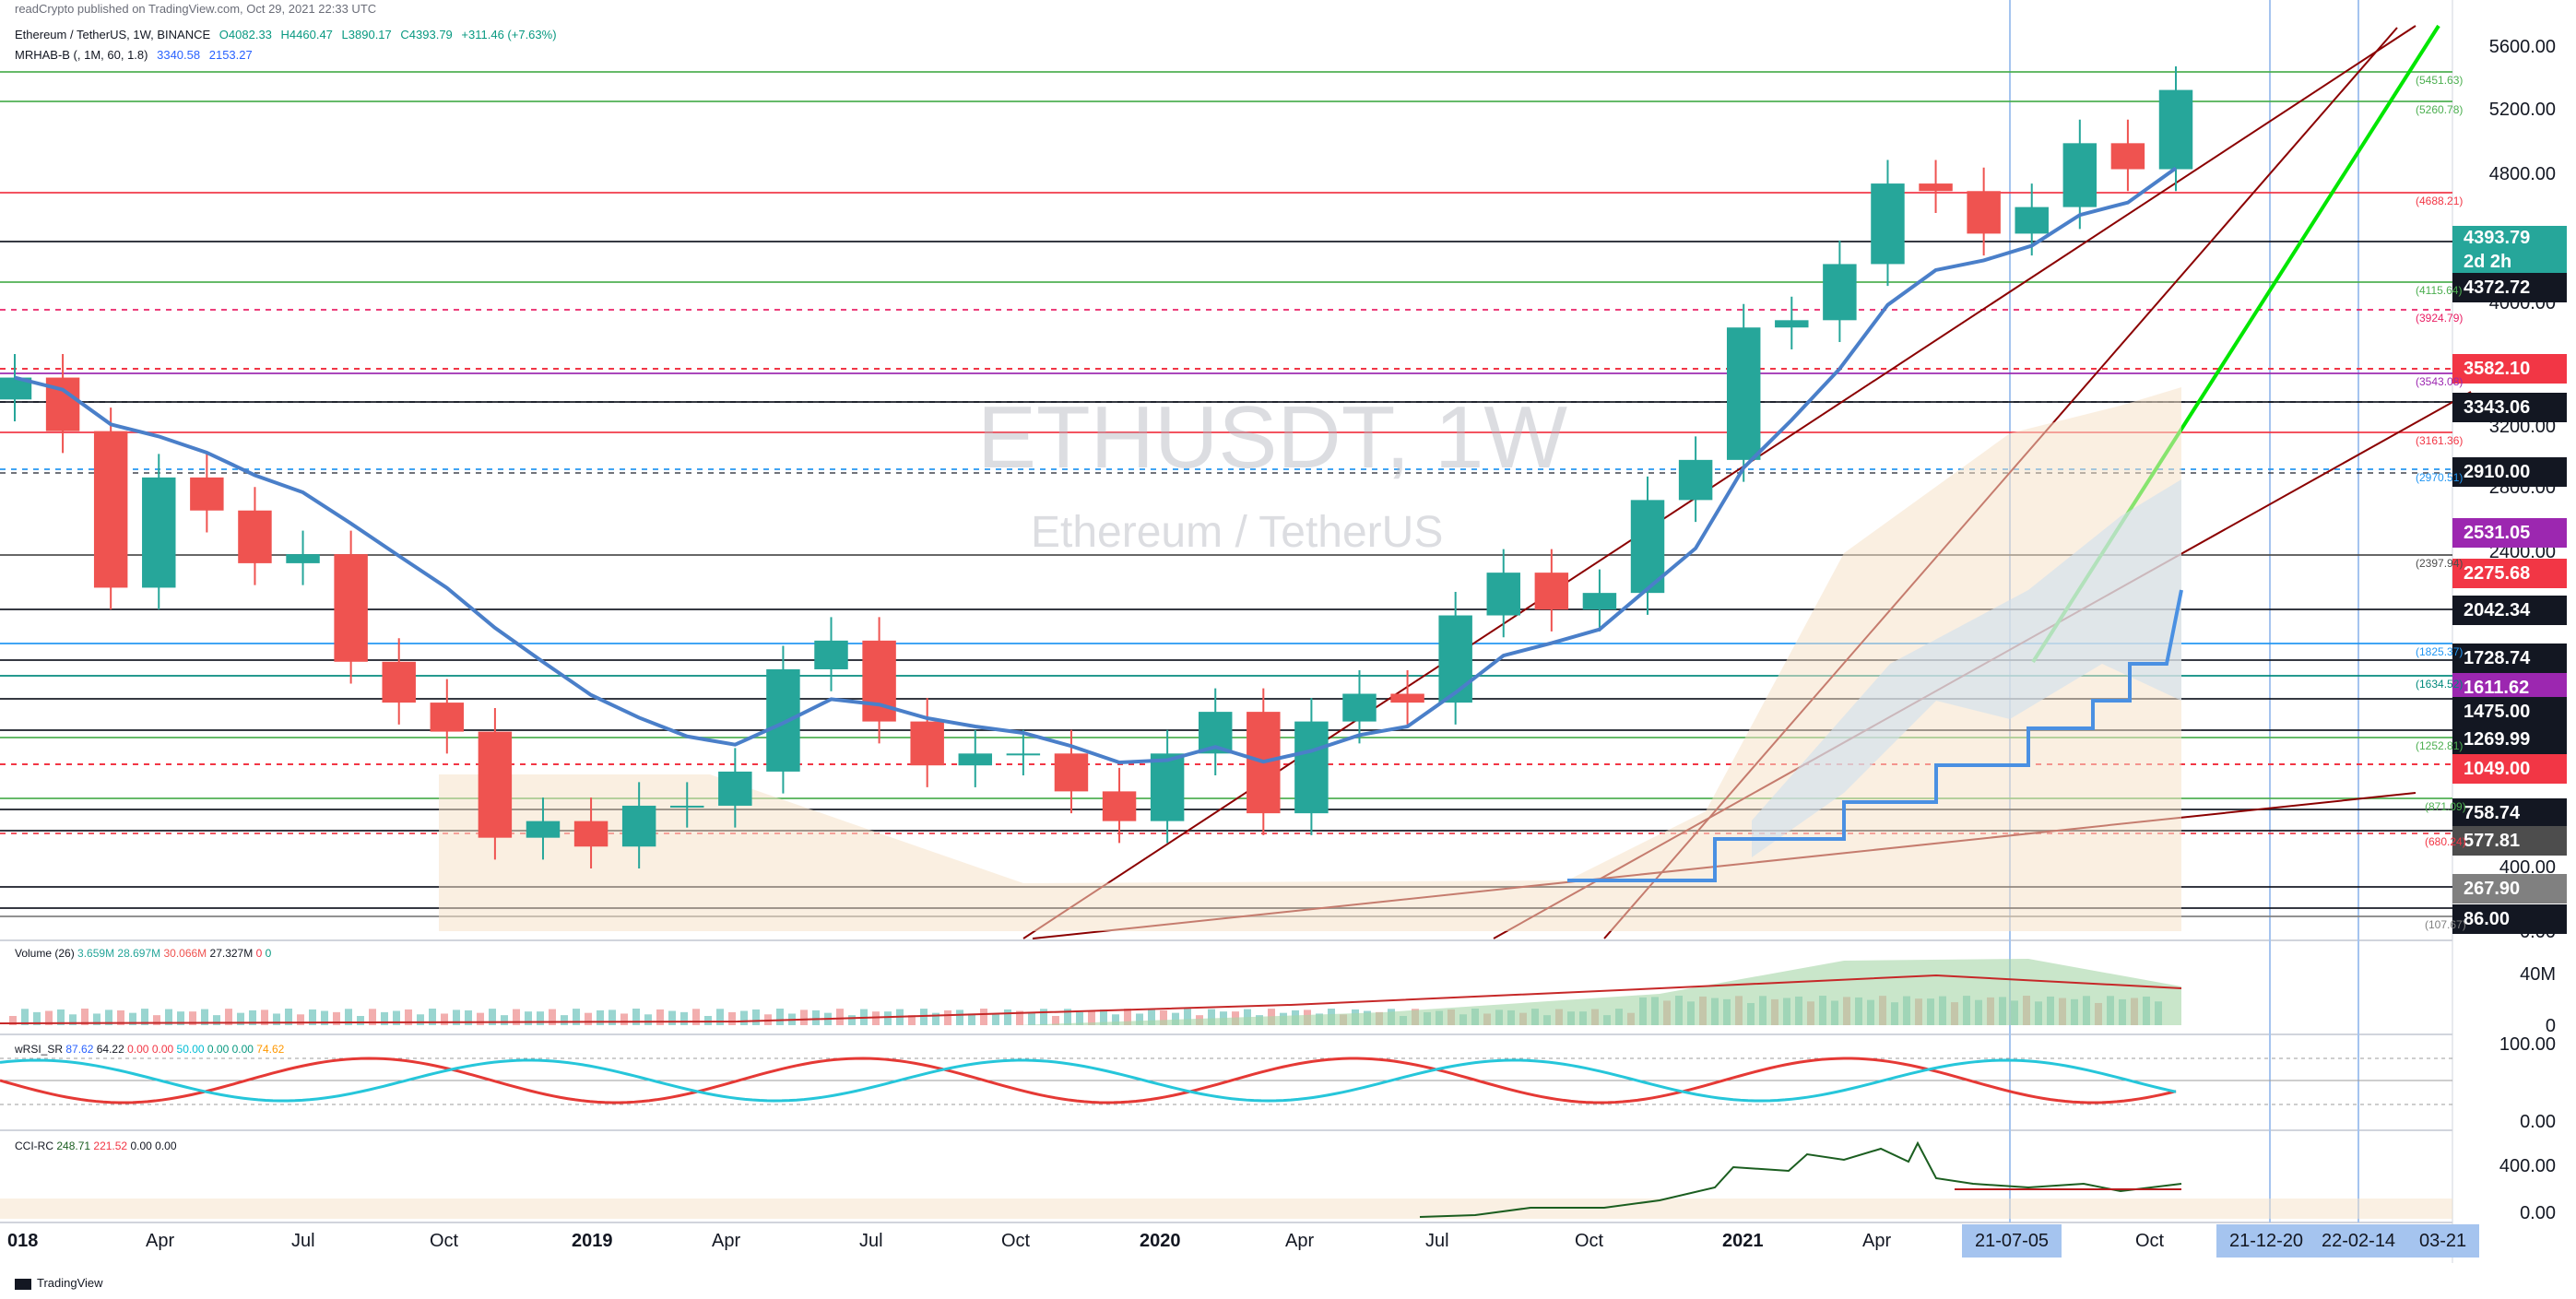 Image resolution: width=2576 pixels, height=1299 pixels. Describe the element at coordinates (59, 1283) in the screenshot. I see `brand-footer: TradingView` at that location.